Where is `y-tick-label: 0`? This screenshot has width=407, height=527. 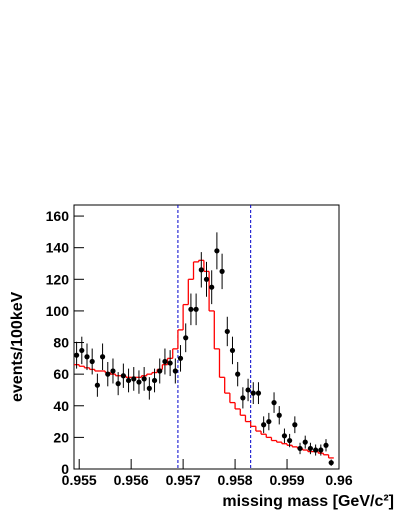 y-tick-label: 0 is located at coordinates (65, 469).